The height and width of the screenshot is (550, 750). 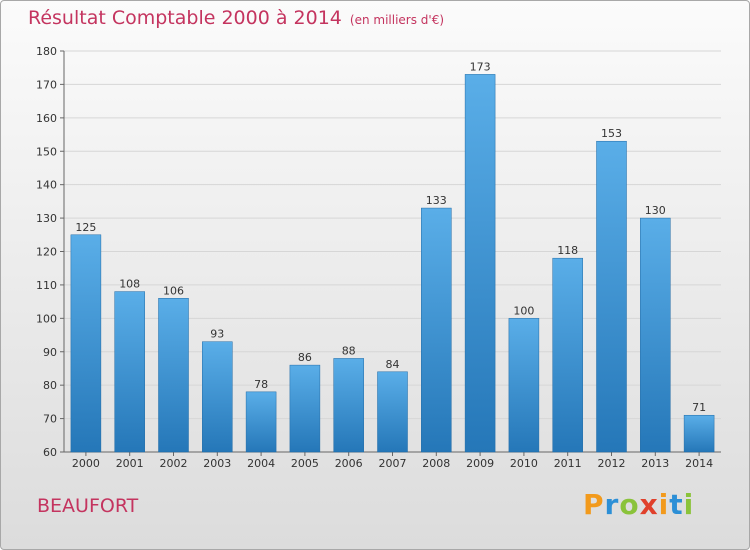 What do you see at coordinates (699, 463) in the screenshot?
I see `x-tick-label: 2014` at bounding box center [699, 463].